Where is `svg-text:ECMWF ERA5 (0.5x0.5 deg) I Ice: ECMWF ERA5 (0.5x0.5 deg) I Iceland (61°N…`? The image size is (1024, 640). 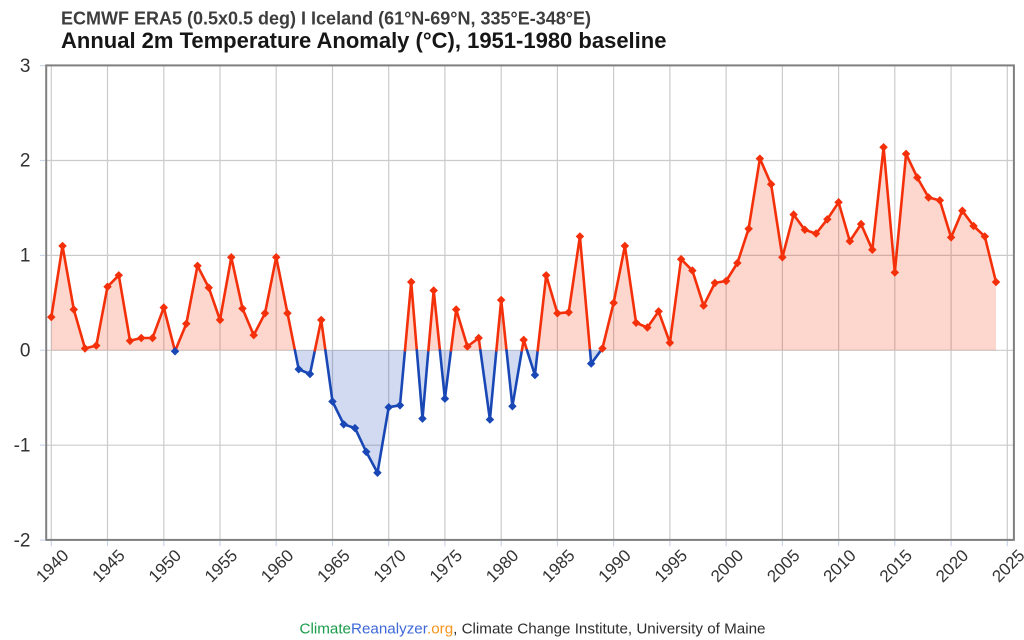 svg-text:ECMWF ERA5 (0.5x0.5 deg) I Ice: ECMWF ERA5 (0.5x0.5 deg) I Iceland (61°N… is located at coordinates (326, 18).